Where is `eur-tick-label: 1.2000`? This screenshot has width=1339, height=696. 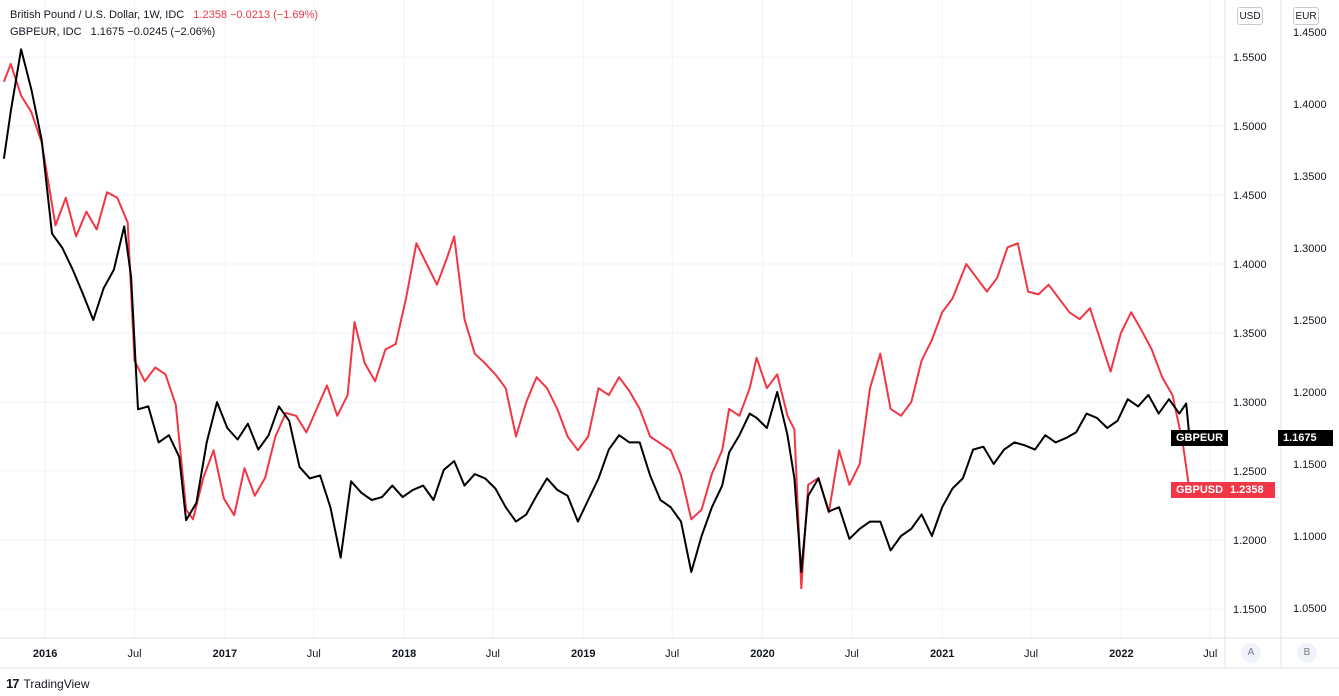 eur-tick-label: 1.2000 is located at coordinates (1310, 393).